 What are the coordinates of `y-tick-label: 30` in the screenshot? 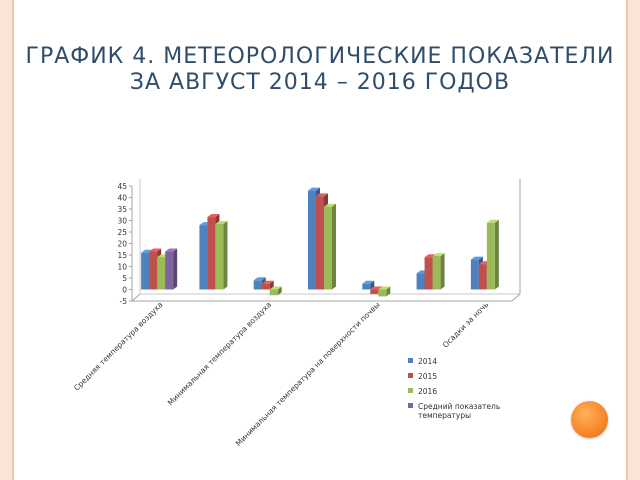 It's located at (122, 221).